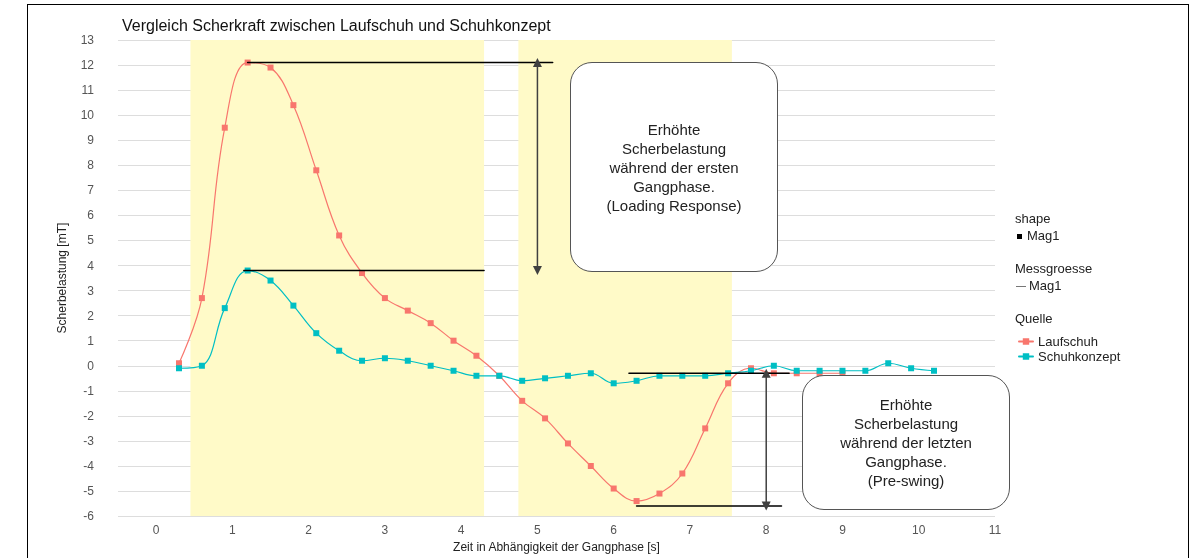 This screenshot has height=558, width=1196. I want to click on text: Messgroesse, so click(1054, 268).